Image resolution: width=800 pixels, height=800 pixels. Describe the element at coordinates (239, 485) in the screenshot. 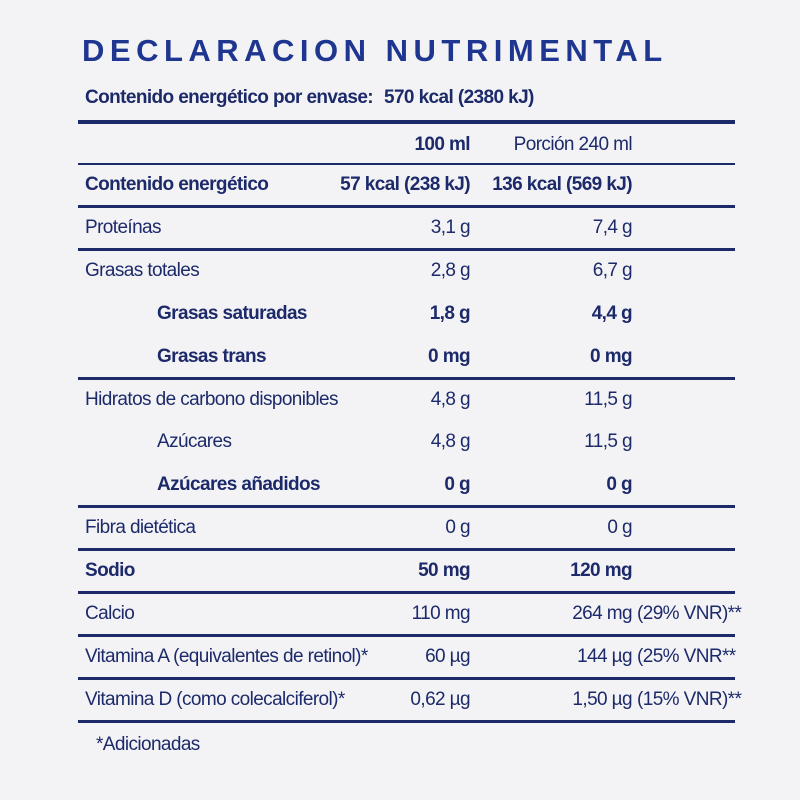

I see `row-label: Azúcares añadidos` at that location.